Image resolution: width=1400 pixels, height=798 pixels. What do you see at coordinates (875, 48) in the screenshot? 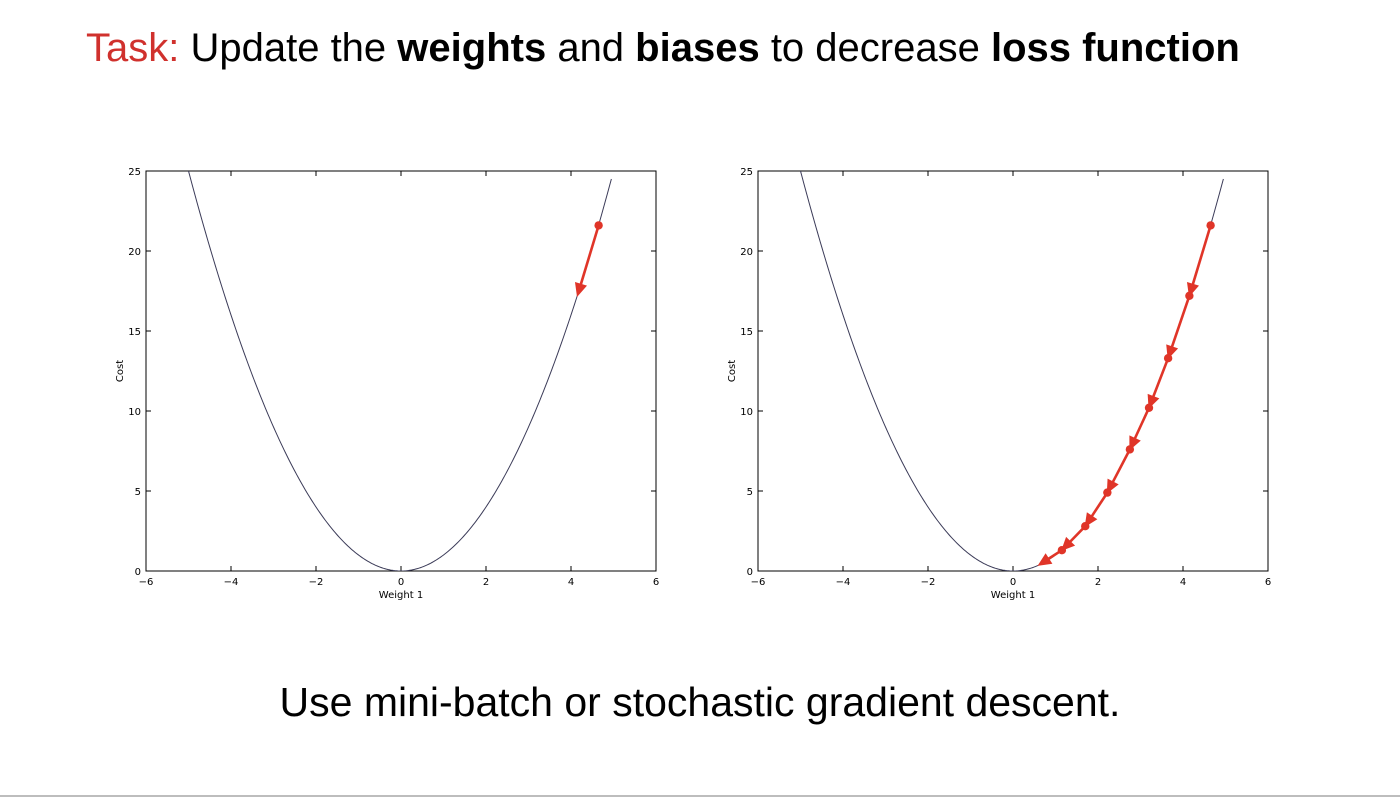
I see `title-text-3: to decrease` at bounding box center [875, 48].